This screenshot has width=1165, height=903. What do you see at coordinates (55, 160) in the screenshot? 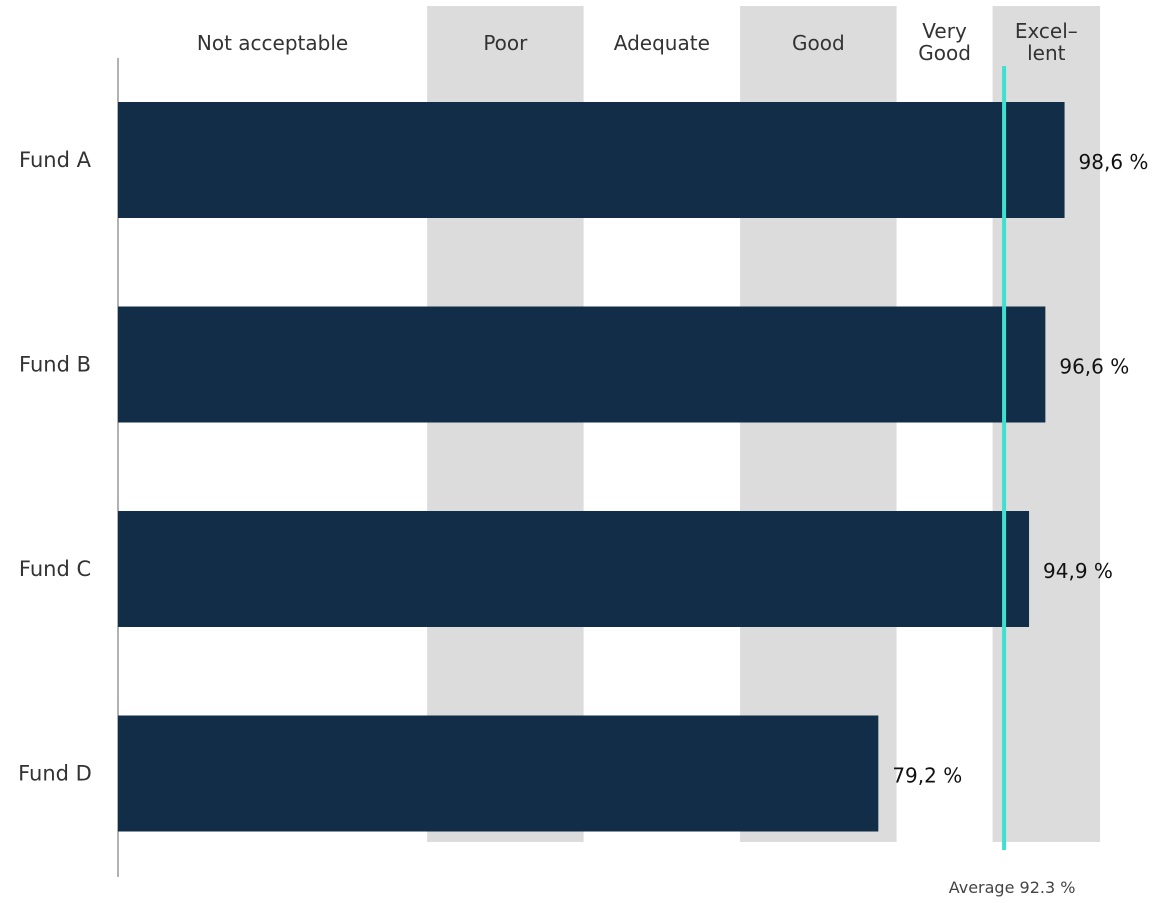
I see `category-label-fund-a: Fund A` at bounding box center [55, 160].